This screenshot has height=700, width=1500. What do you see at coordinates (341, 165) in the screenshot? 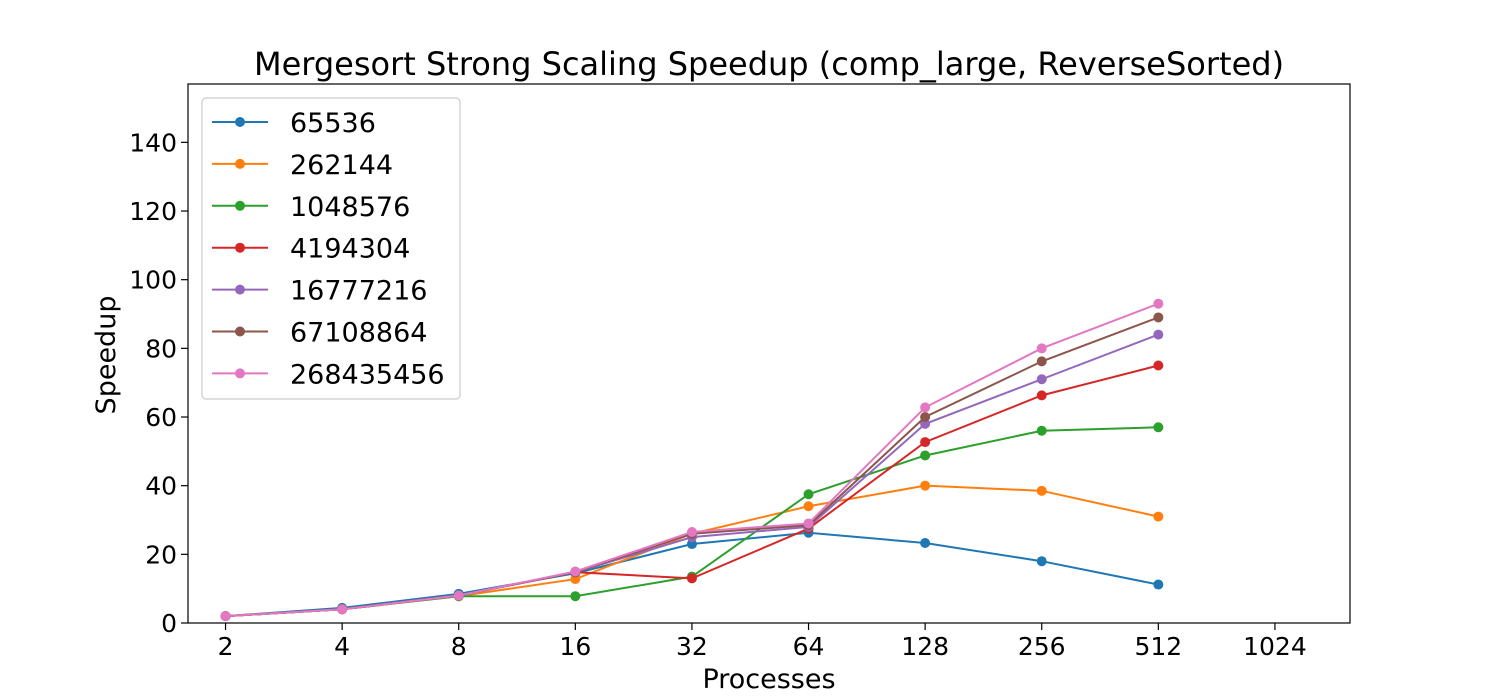
I see `legend-label: 262144` at bounding box center [341, 165].